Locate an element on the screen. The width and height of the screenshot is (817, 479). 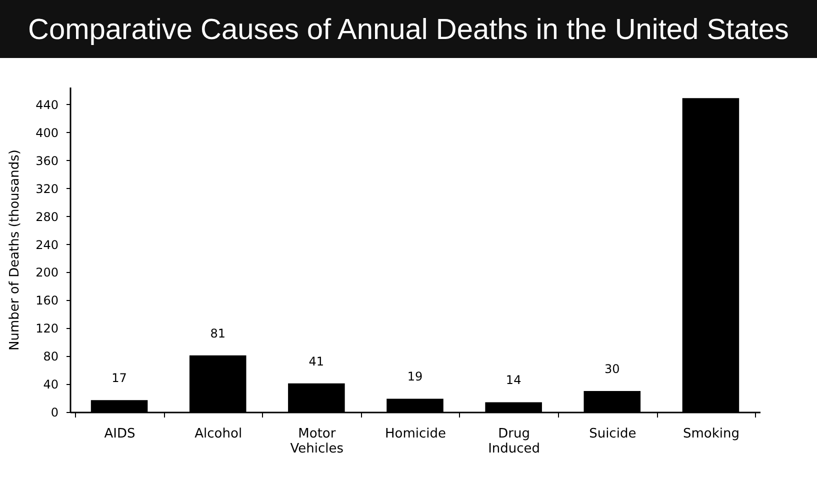
x-tick-label: Smoking is located at coordinates (711, 434).